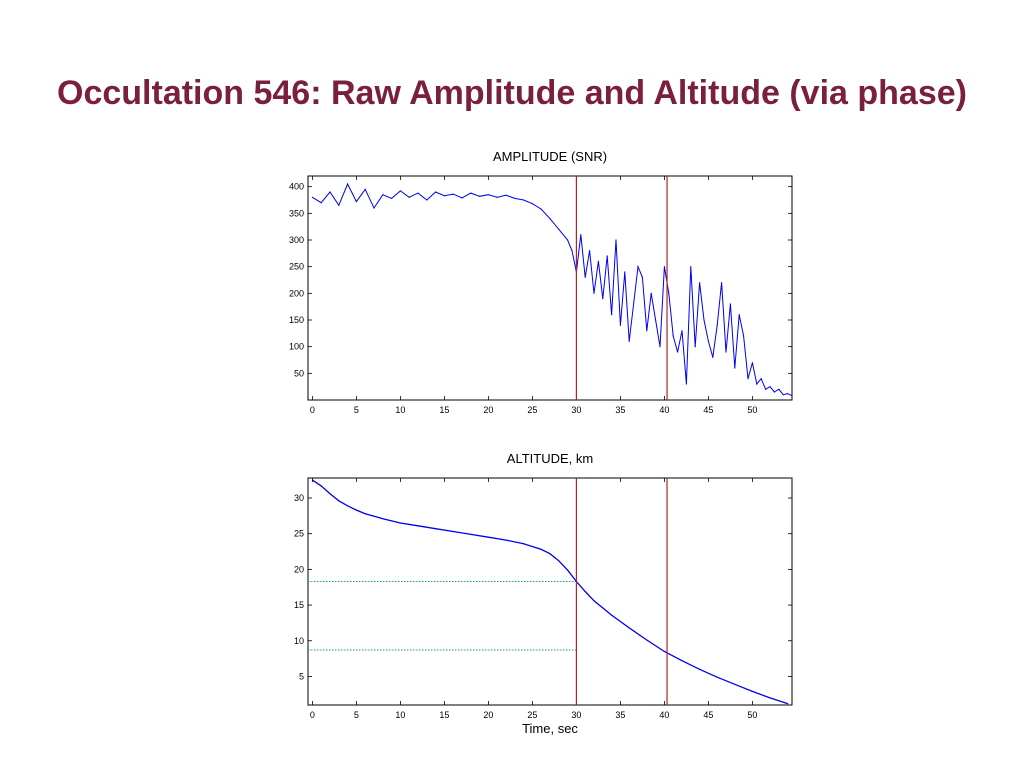 The image size is (1024, 768). I want to click on x-tick-label: 5, so click(356, 410).